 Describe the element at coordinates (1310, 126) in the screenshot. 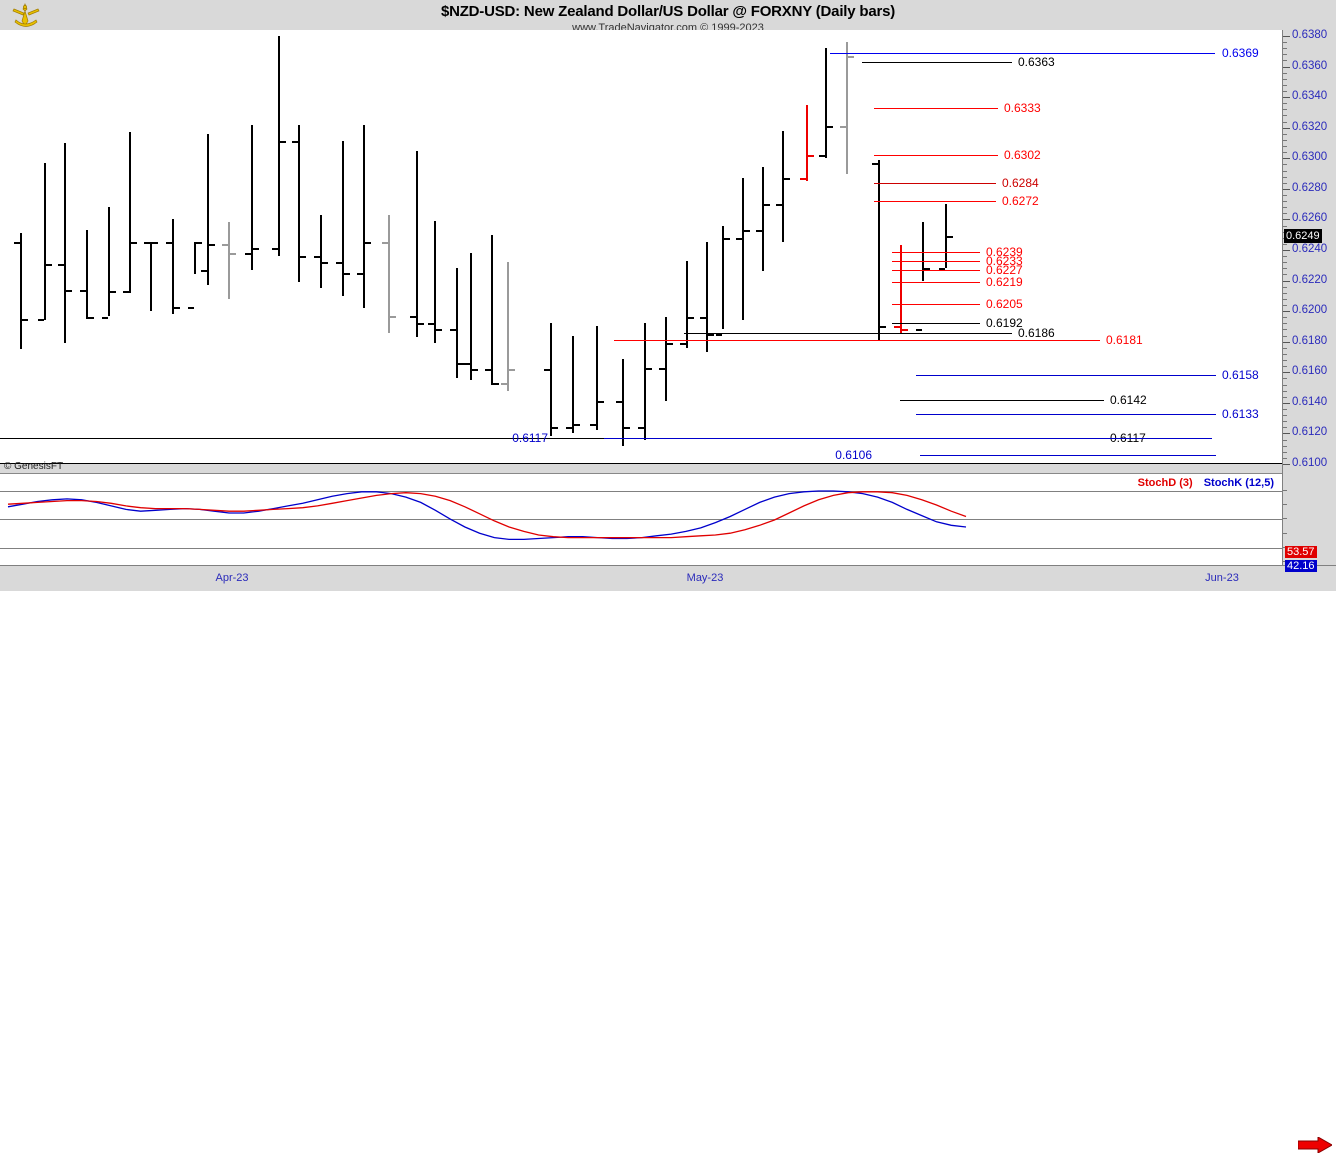

I see `price-axis-label: 0.6320` at that location.